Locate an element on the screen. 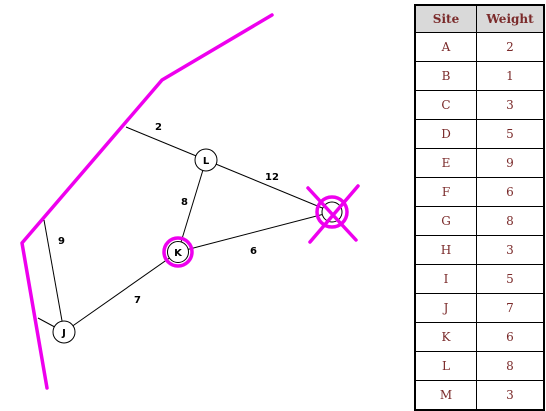 Image resolution: width=546 pixels, height=411 pixels. node-k: K is located at coordinates (178, 252).